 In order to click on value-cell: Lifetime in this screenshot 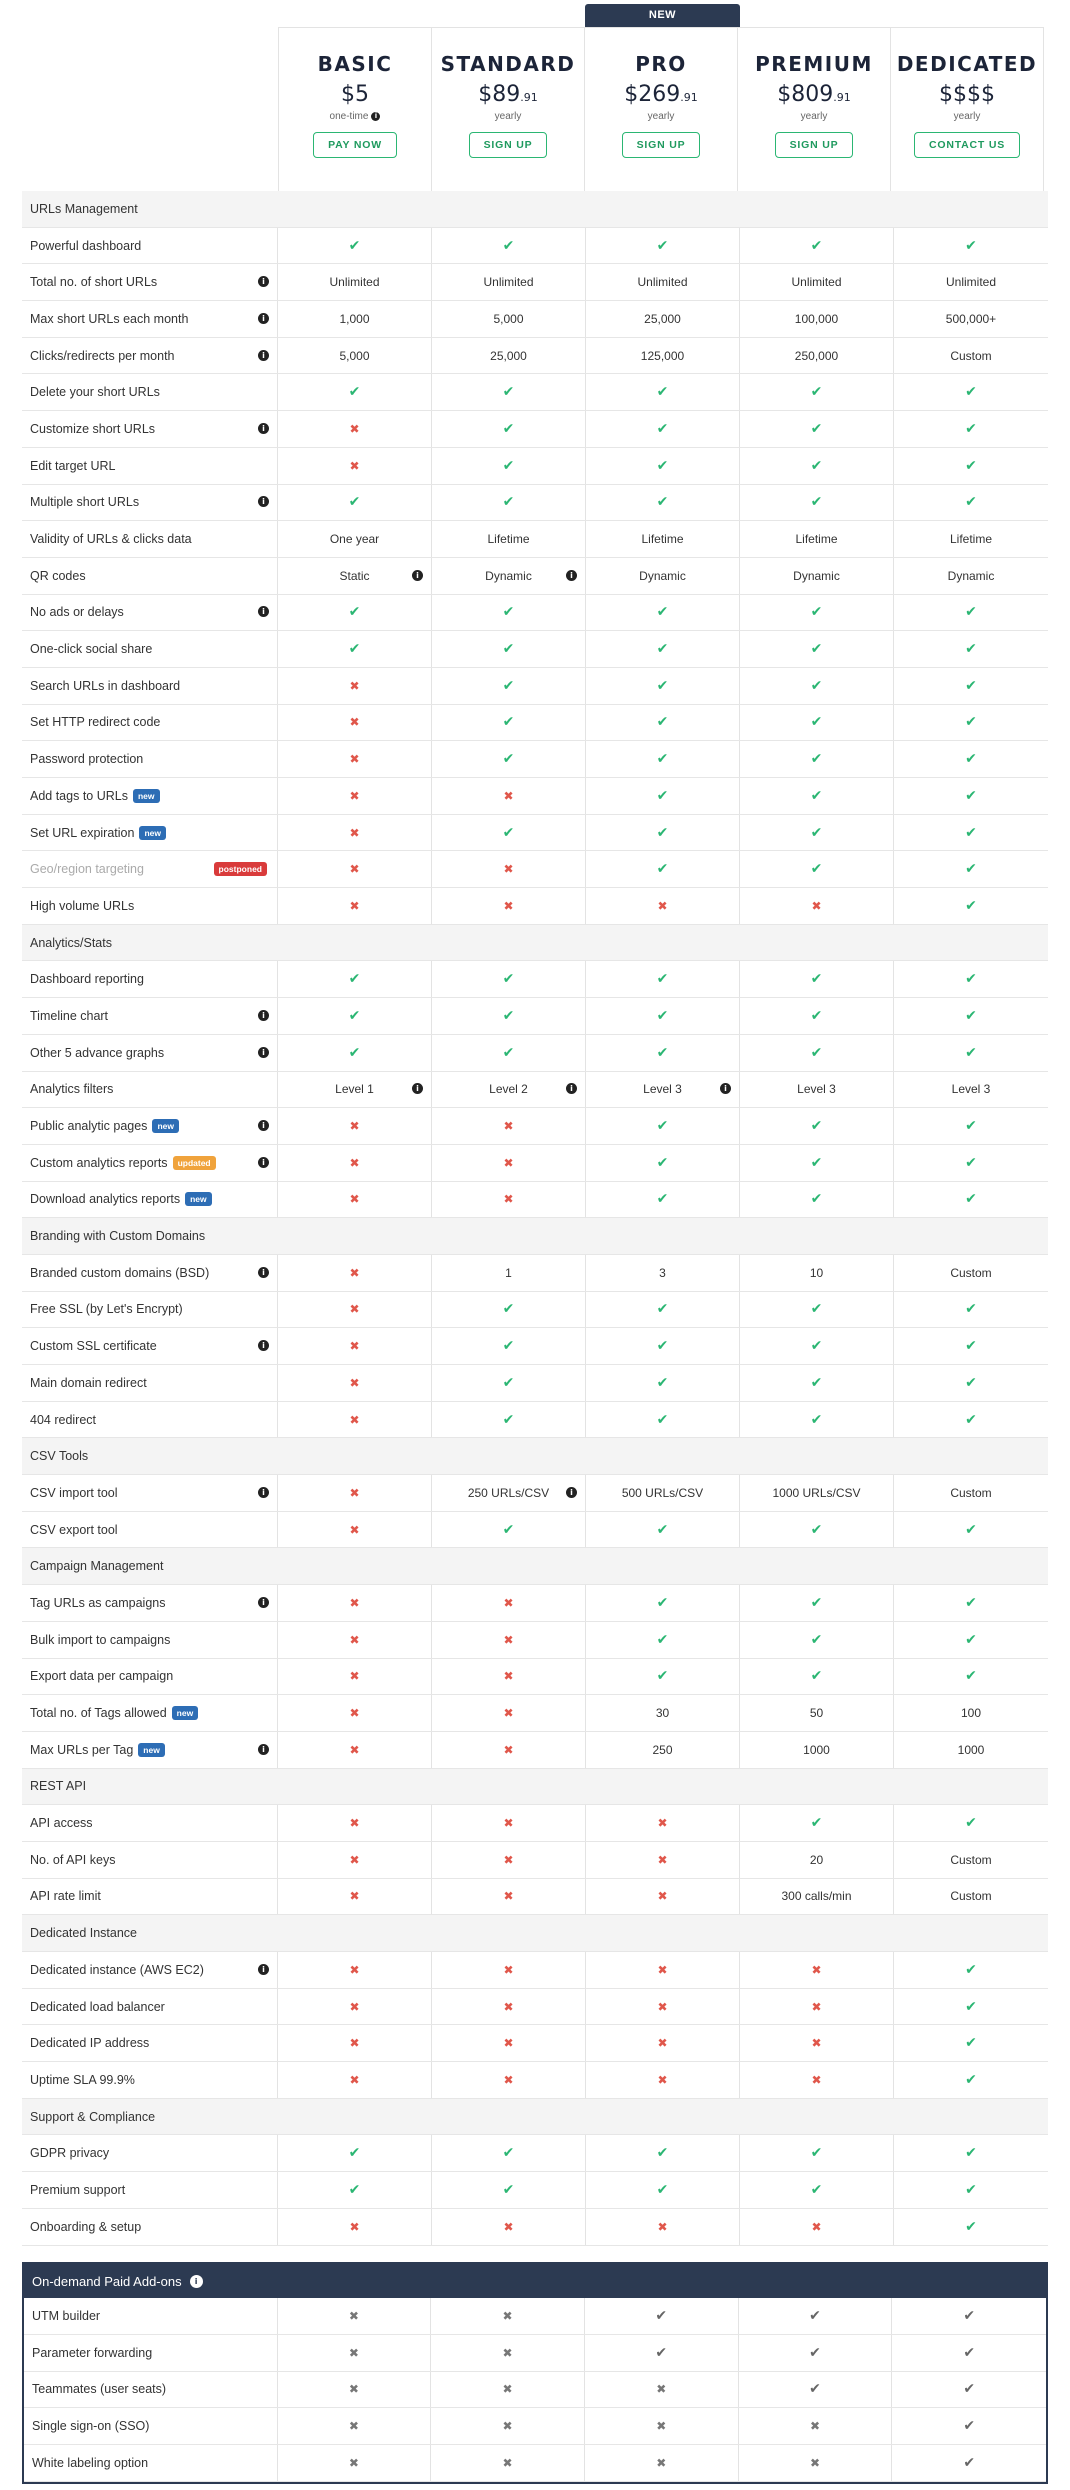, I will do `click(971, 539)`.